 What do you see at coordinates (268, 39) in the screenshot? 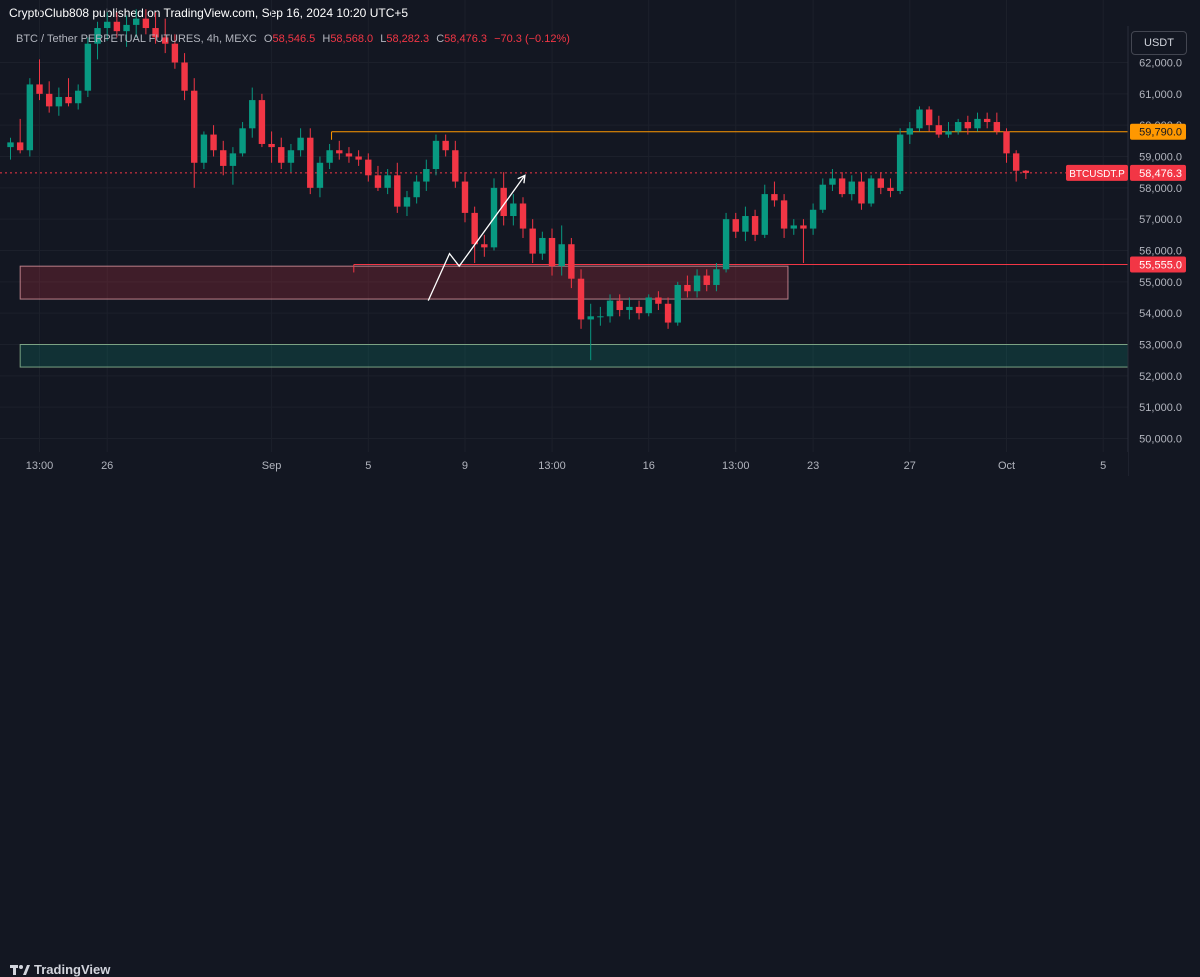
I see `open-label: O` at bounding box center [268, 39].